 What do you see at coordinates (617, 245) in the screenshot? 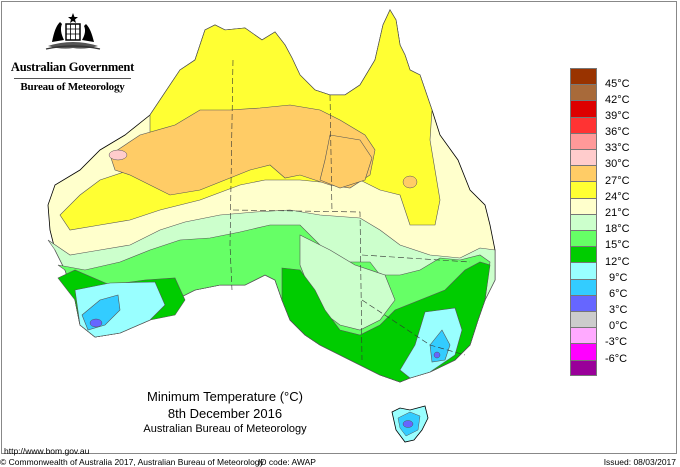
I see `legend-label: 15°C` at bounding box center [617, 245].